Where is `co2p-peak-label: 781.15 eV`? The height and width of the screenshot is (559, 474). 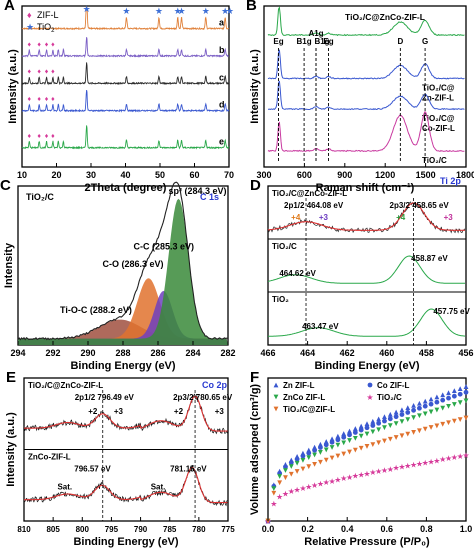 co2p-peak-label: 781.15 eV is located at coordinates (188, 469).